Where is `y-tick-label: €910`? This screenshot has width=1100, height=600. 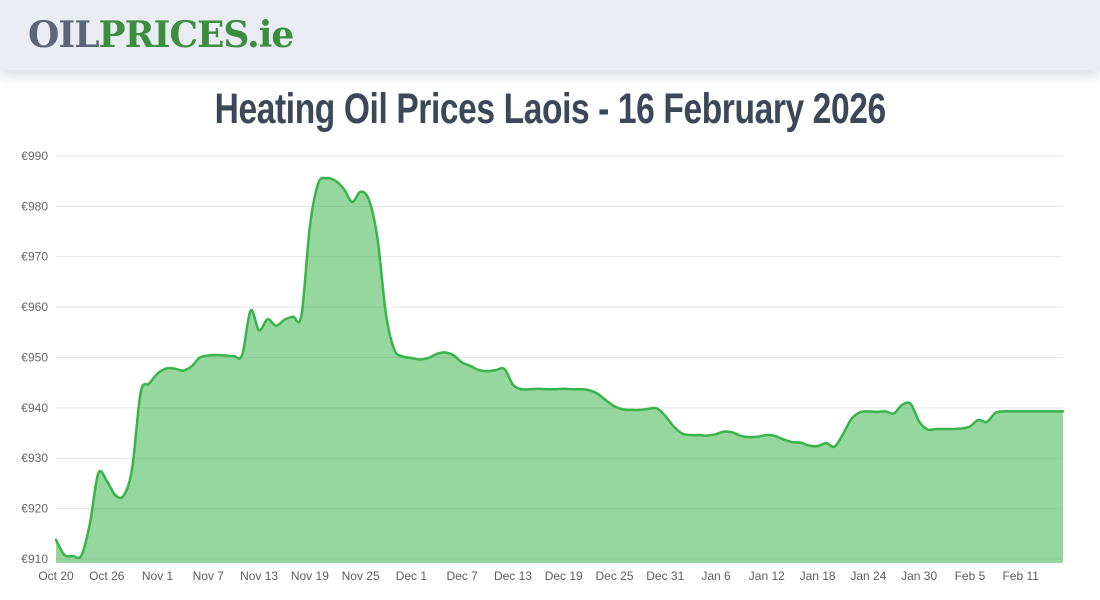 y-tick-label: €910 is located at coordinates (34, 559).